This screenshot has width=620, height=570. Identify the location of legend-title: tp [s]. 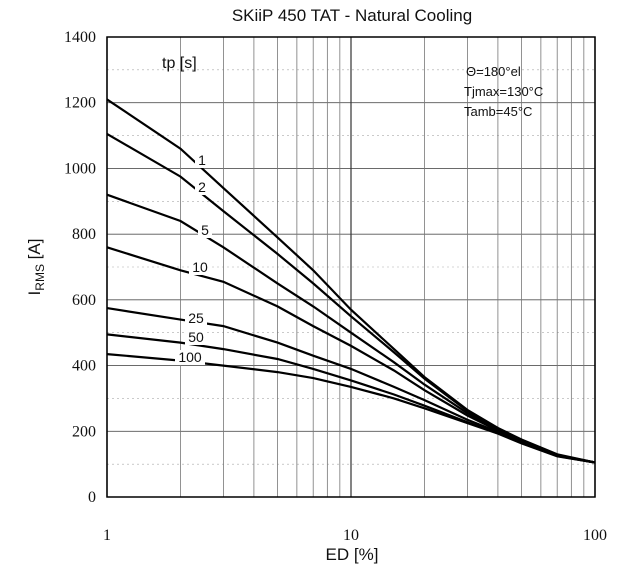
(179, 63).